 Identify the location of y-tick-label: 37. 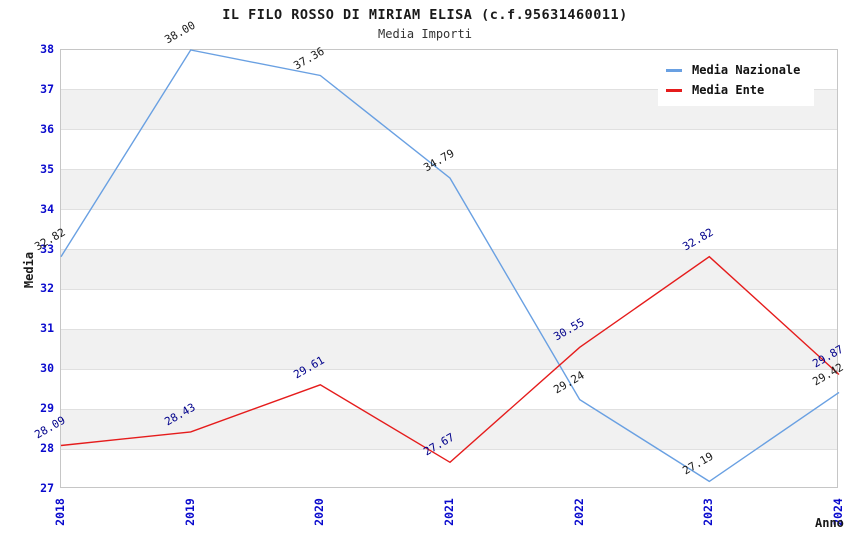
(47, 88).